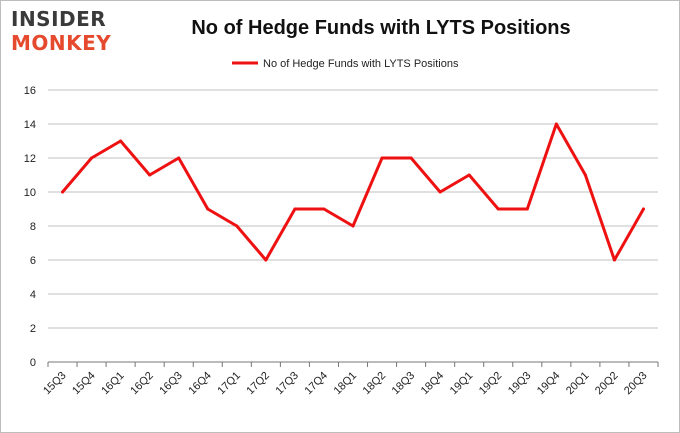 The height and width of the screenshot is (433, 680). Describe the element at coordinates (59, 19) in the screenshot. I see `logo-text-insider: INSIDER` at that location.